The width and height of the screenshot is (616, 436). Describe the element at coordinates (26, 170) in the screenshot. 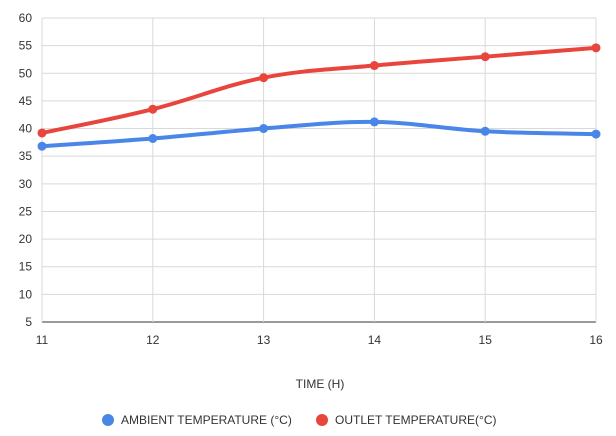

I see `y-axis-tick-labels: 5 10 15 20 25 30 35 40 45 50 55 60` at that location.